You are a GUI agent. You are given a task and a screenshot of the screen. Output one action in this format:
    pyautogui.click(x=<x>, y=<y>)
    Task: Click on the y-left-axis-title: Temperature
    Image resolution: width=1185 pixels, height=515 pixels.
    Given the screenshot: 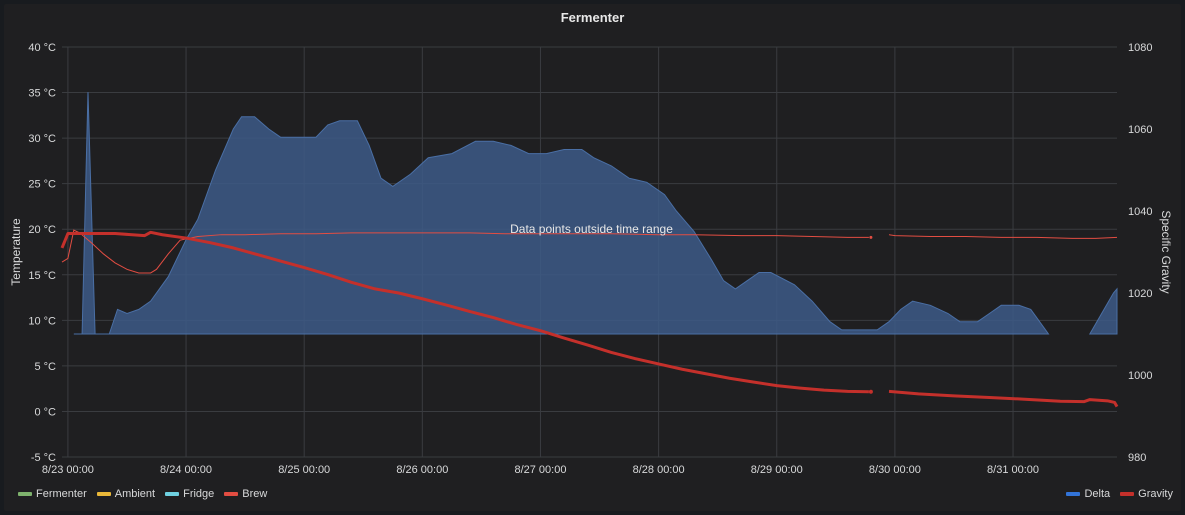 What is the action you would take?
    pyautogui.click(x=16, y=252)
    